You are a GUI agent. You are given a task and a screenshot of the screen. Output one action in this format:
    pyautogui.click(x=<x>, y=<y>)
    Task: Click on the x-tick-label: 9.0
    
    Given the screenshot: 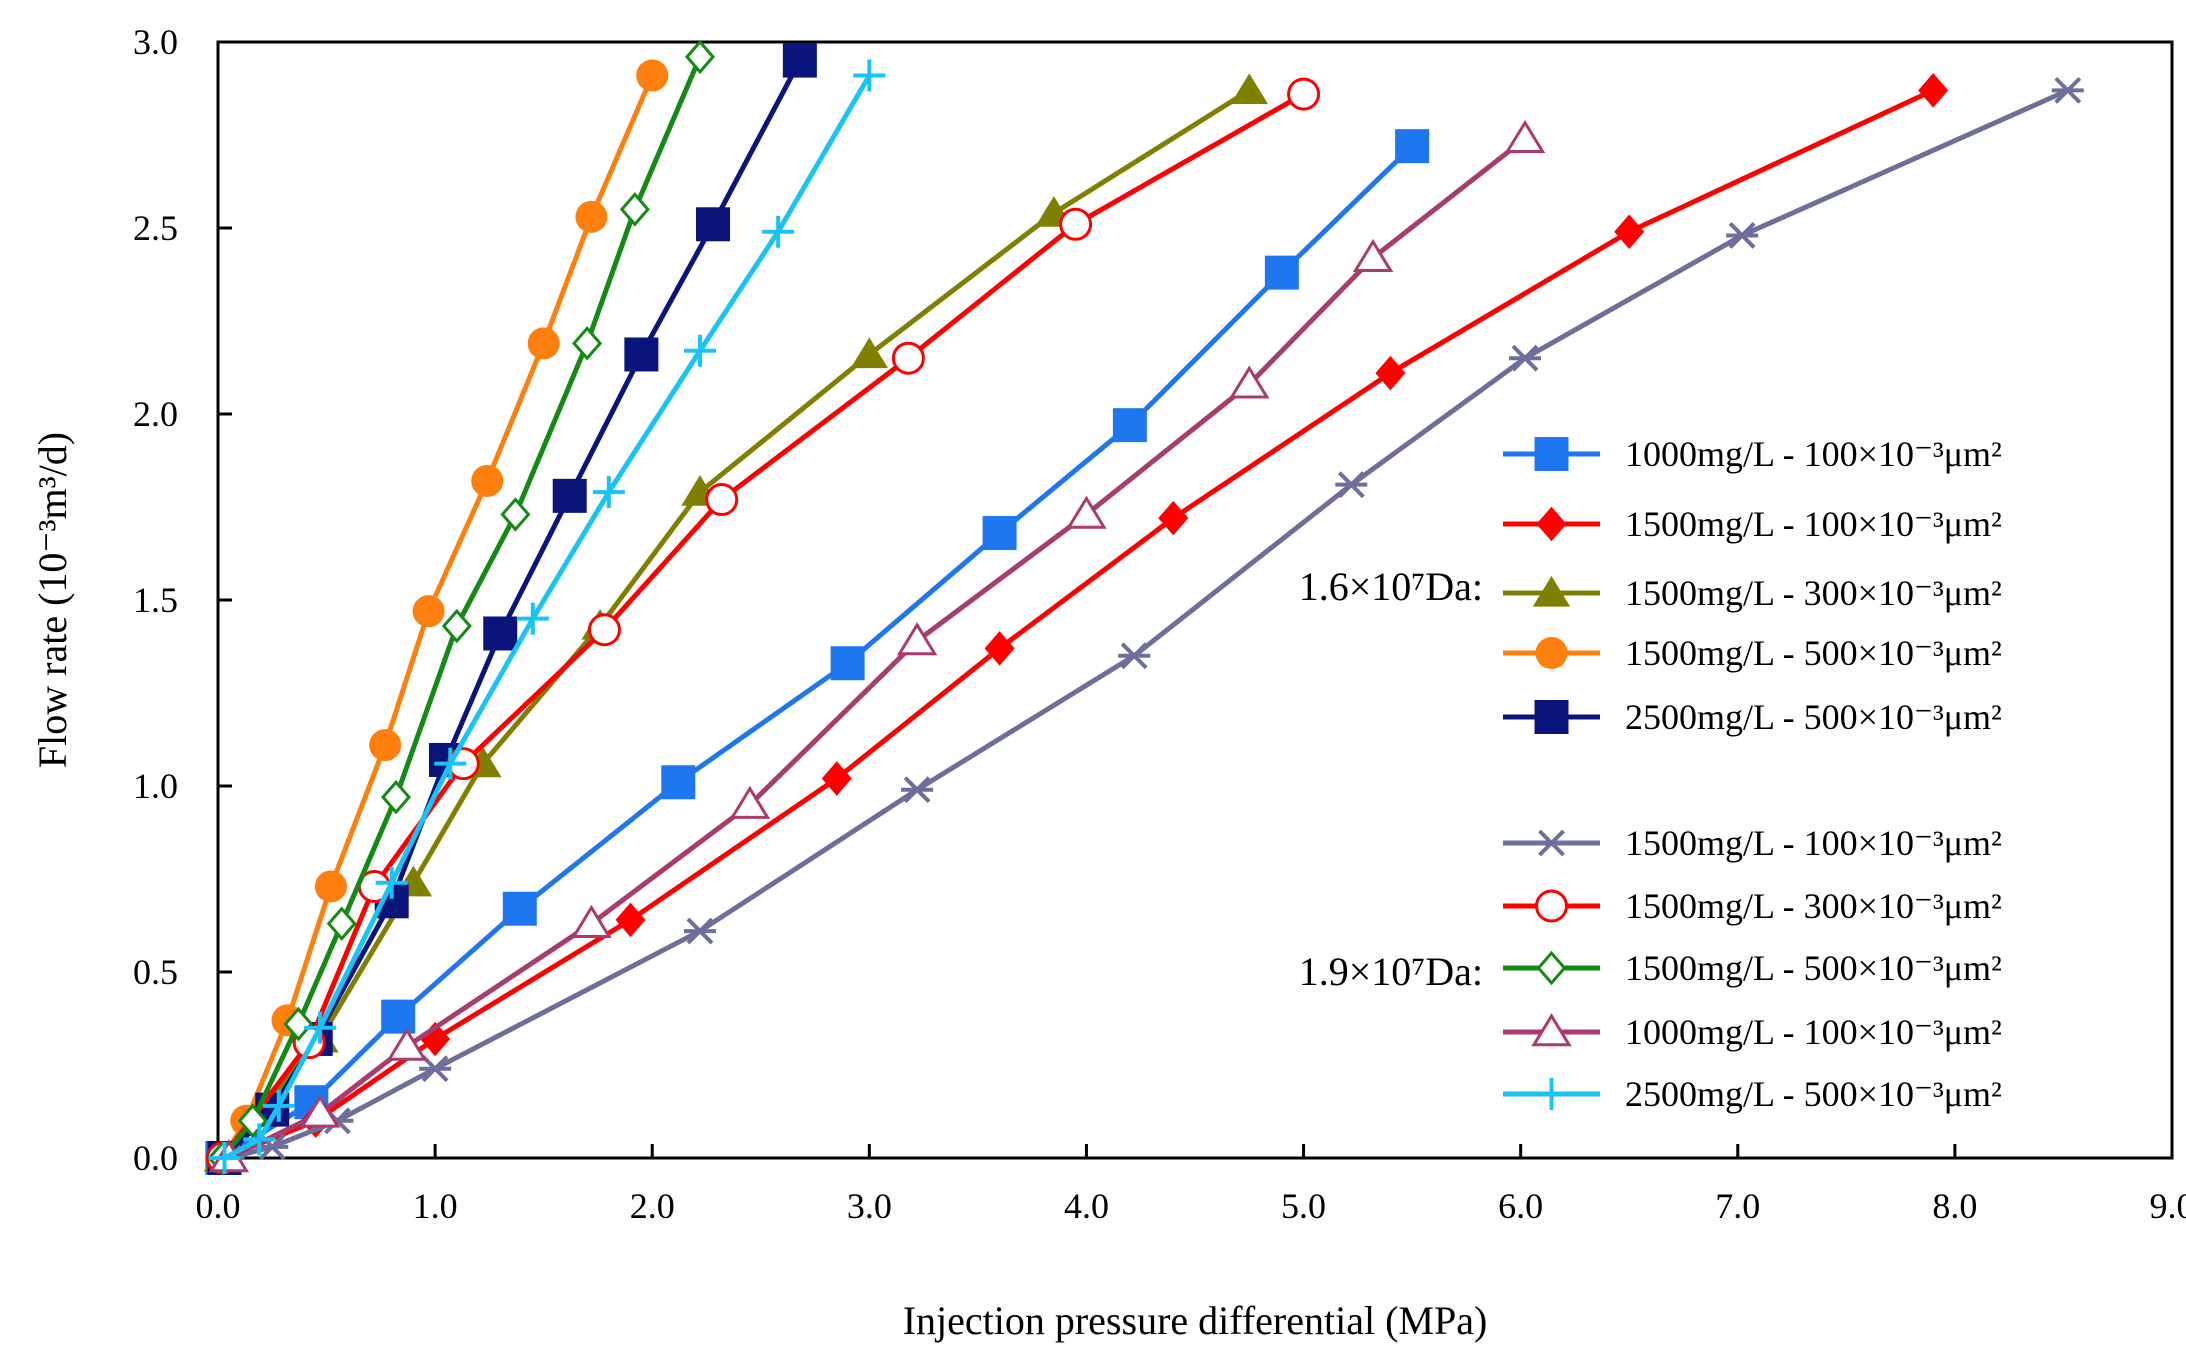 What is the action you would take?
    pyautogui.click(x=2168, y=1206)
    